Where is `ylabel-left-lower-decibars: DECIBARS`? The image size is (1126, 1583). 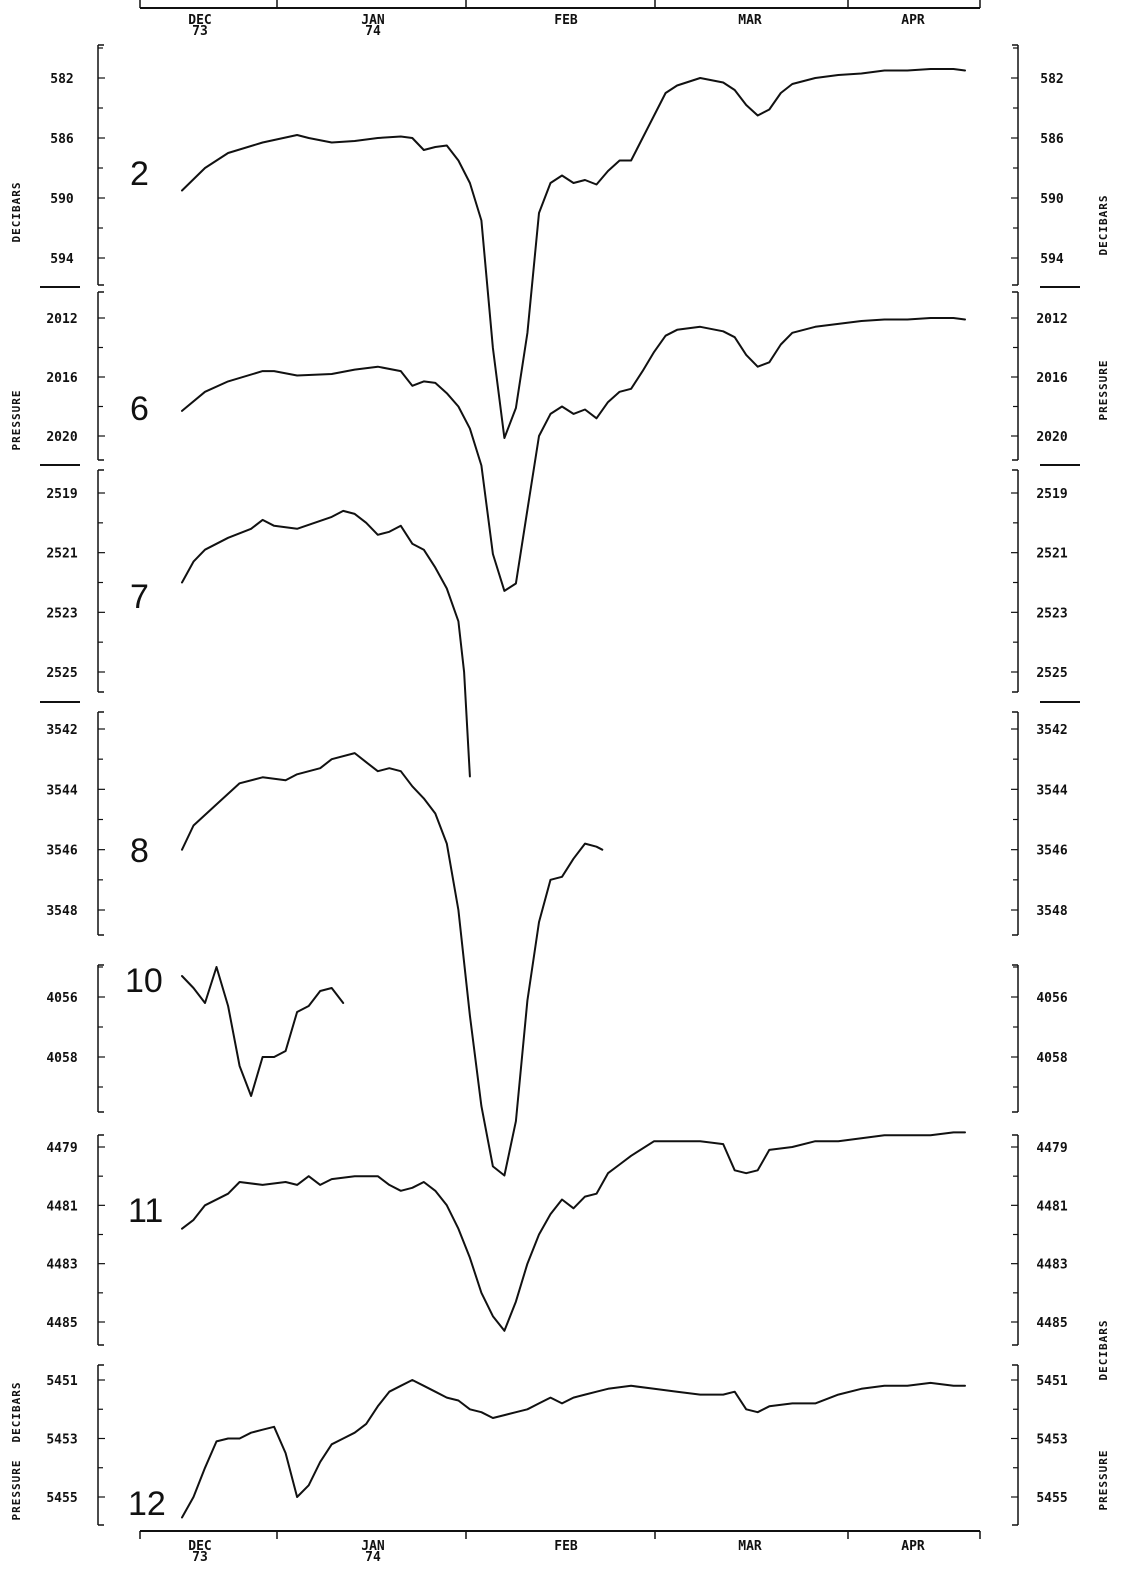 ylabel-left-lower-decibars: DECIBARS is located at coordinates (16, 1412).